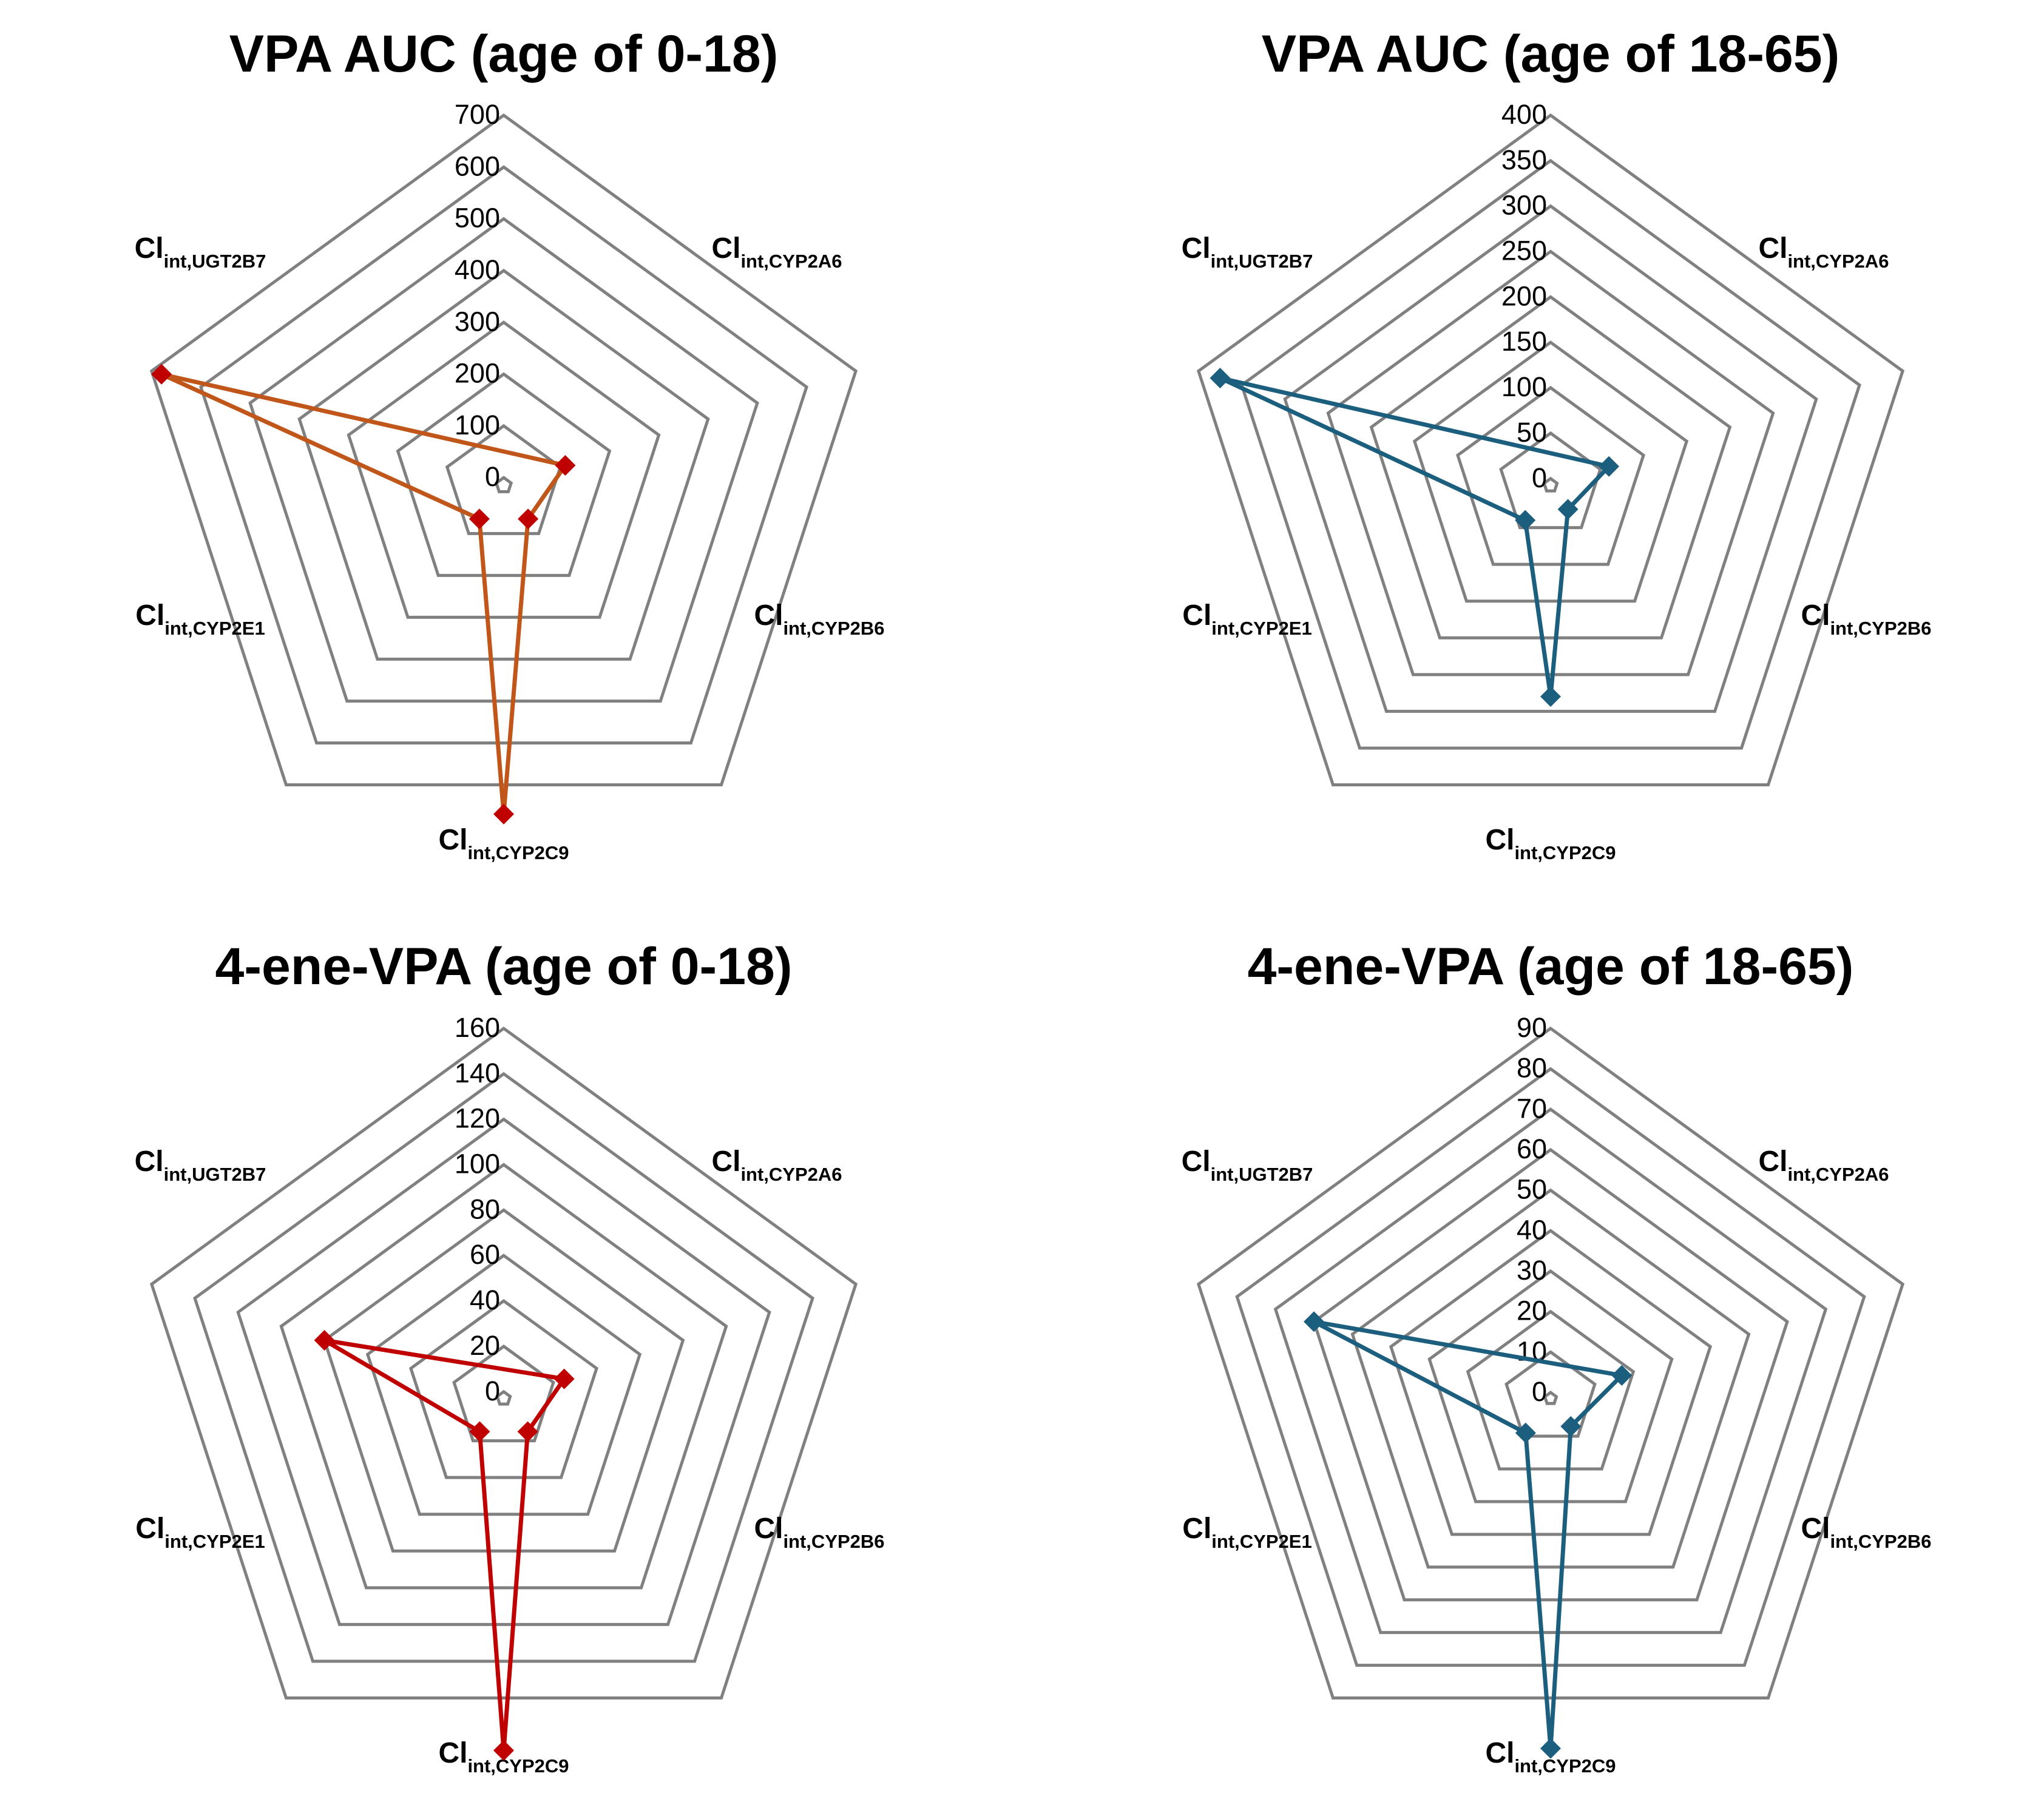 The image size is (2044, 1799). I want to click on tick-label: 40, so click(485, 1299).